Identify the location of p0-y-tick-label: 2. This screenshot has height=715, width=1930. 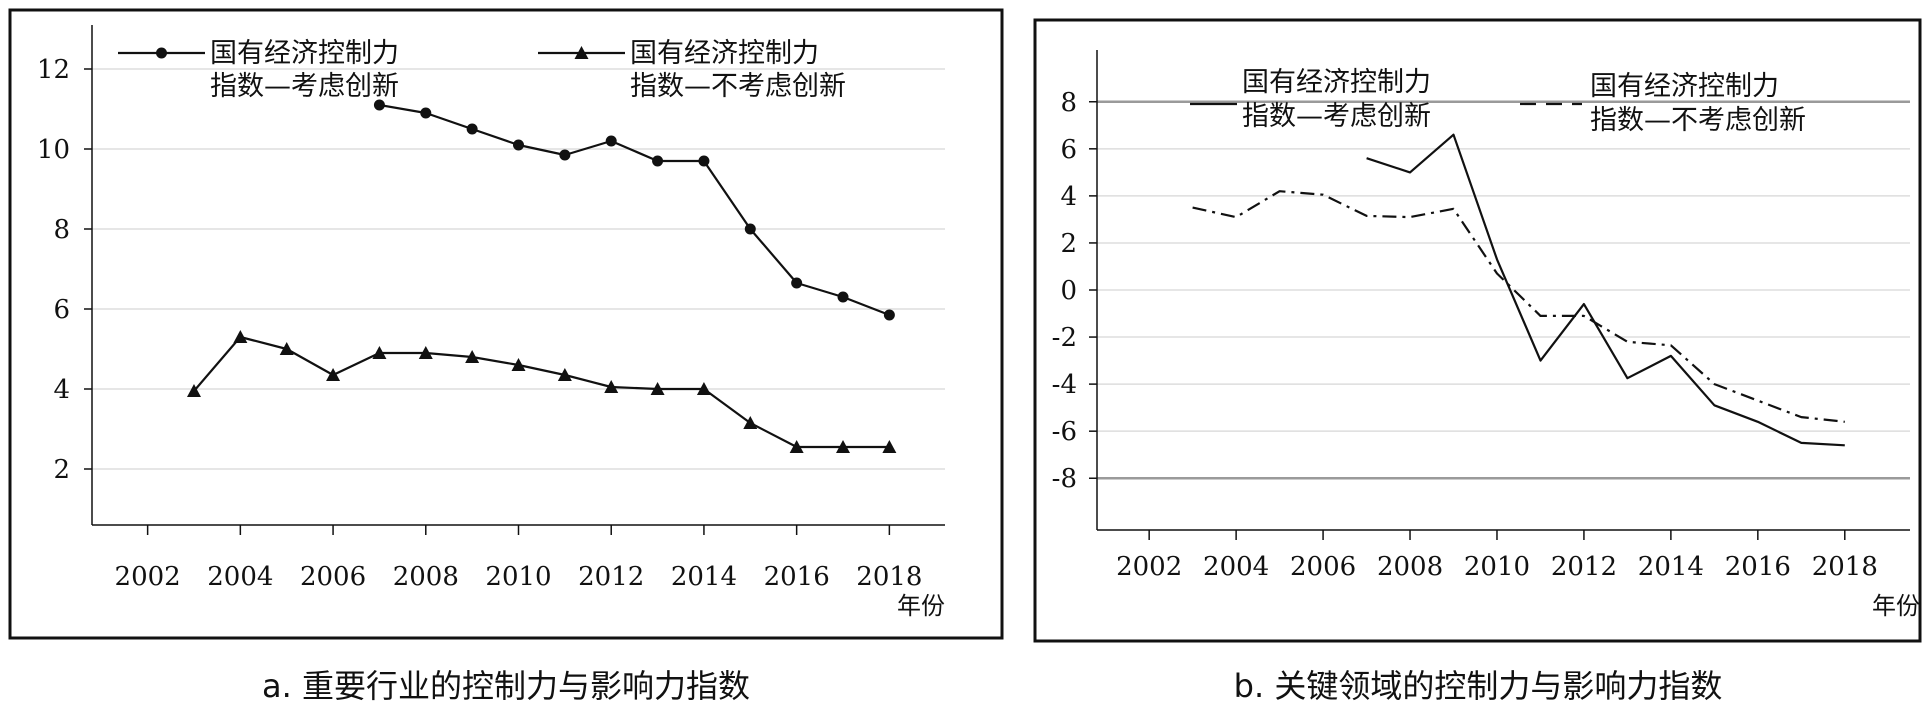
(61, 470).